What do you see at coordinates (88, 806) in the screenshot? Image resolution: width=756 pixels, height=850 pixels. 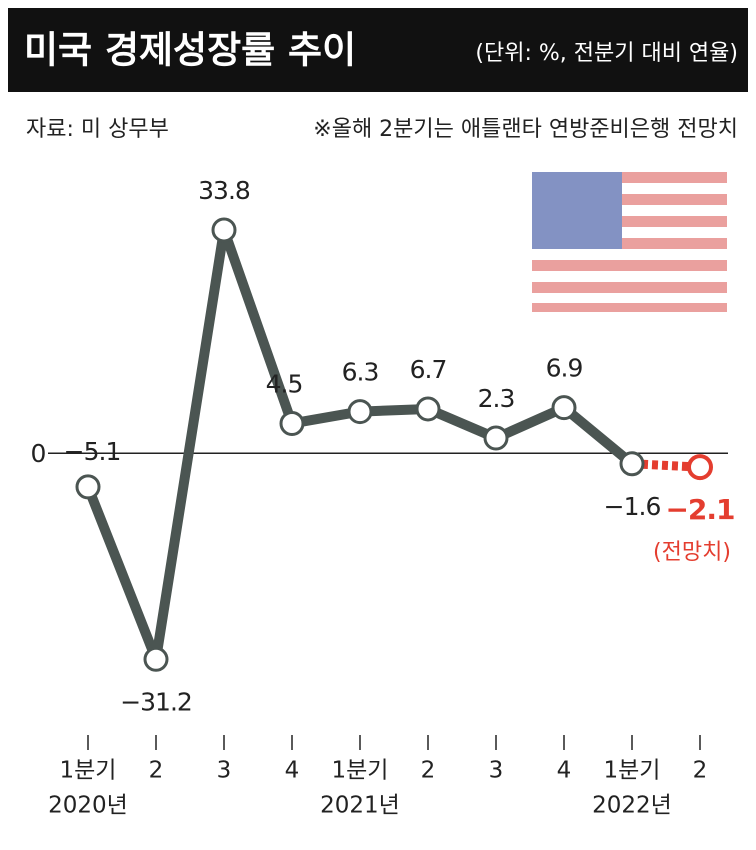 I see `year-label: 2020년` at bounding box center [88, 806].